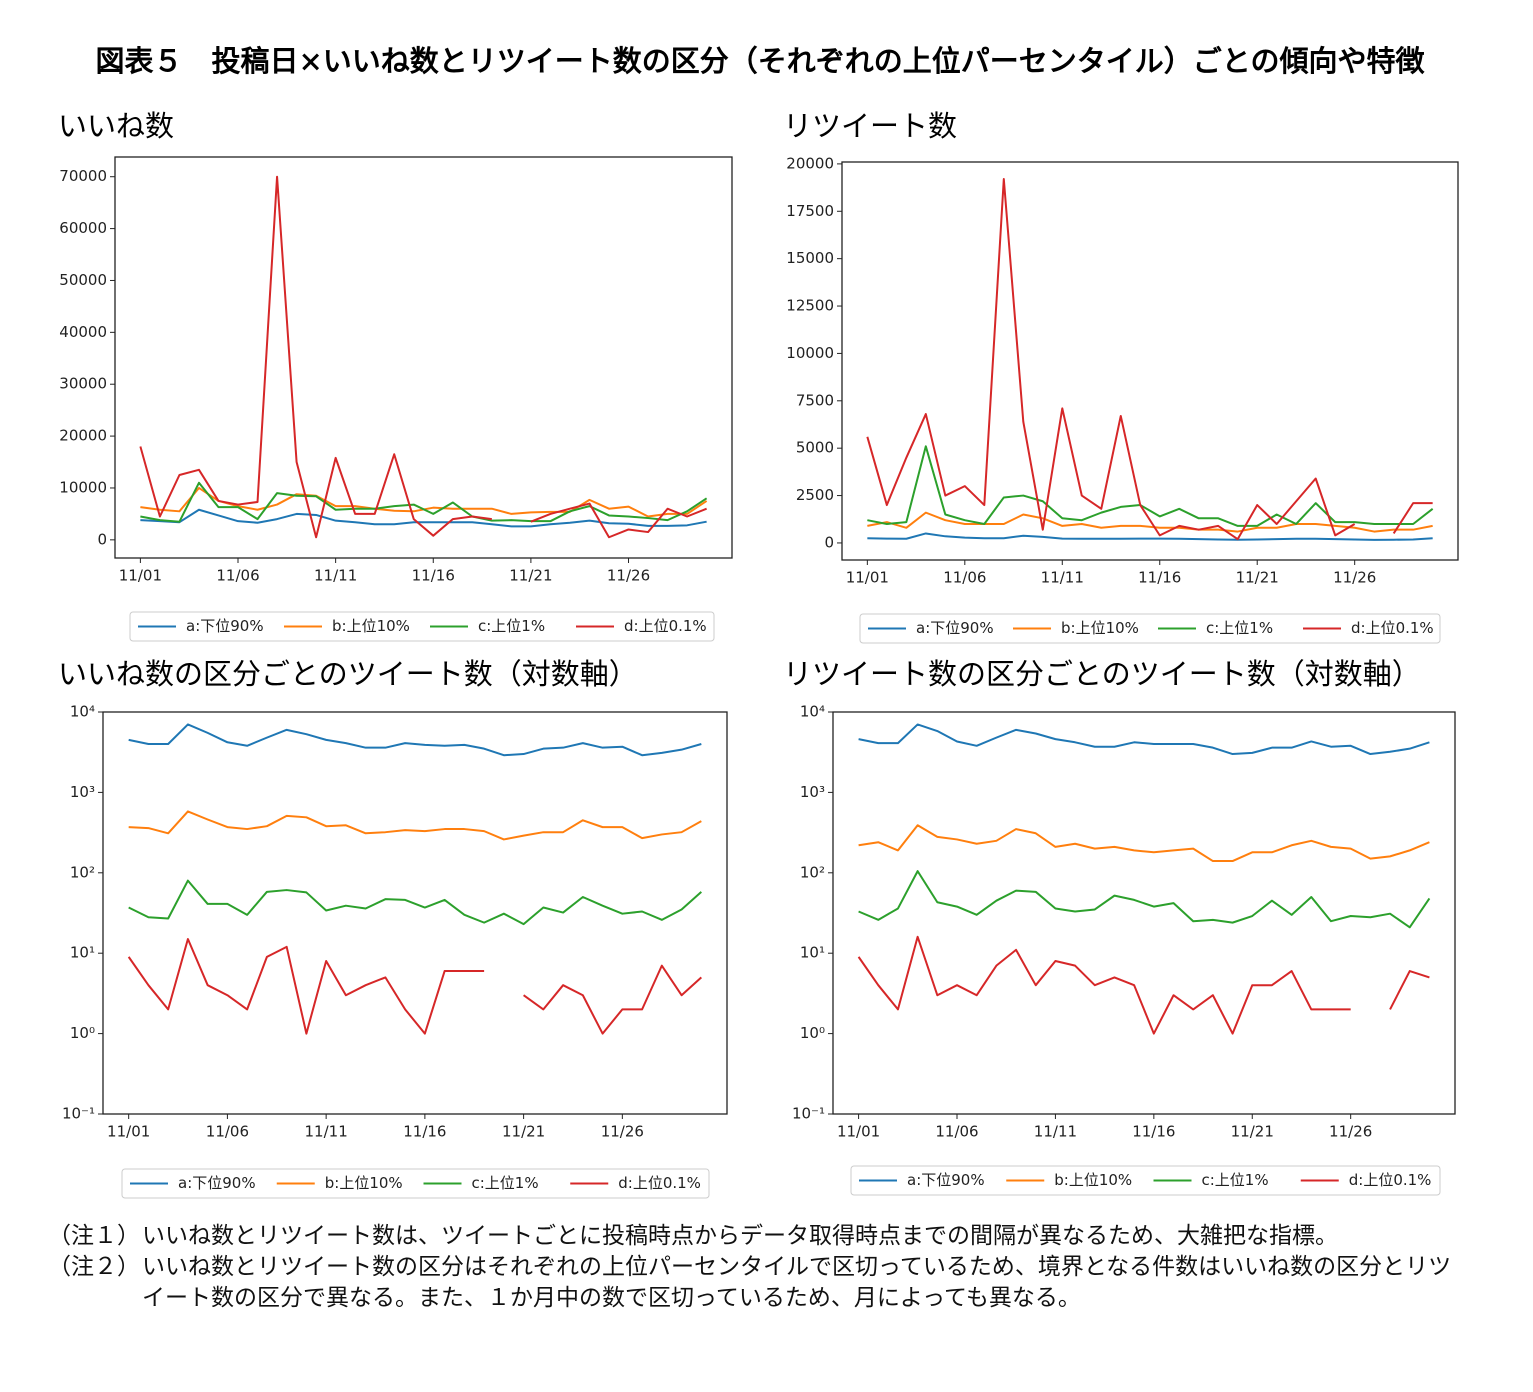 The width and height of the screenshot is (1533, 1392). Describe the element at coordinates (810, 306) in the screenshot. I see `y-tick-label: 12500` at that location.